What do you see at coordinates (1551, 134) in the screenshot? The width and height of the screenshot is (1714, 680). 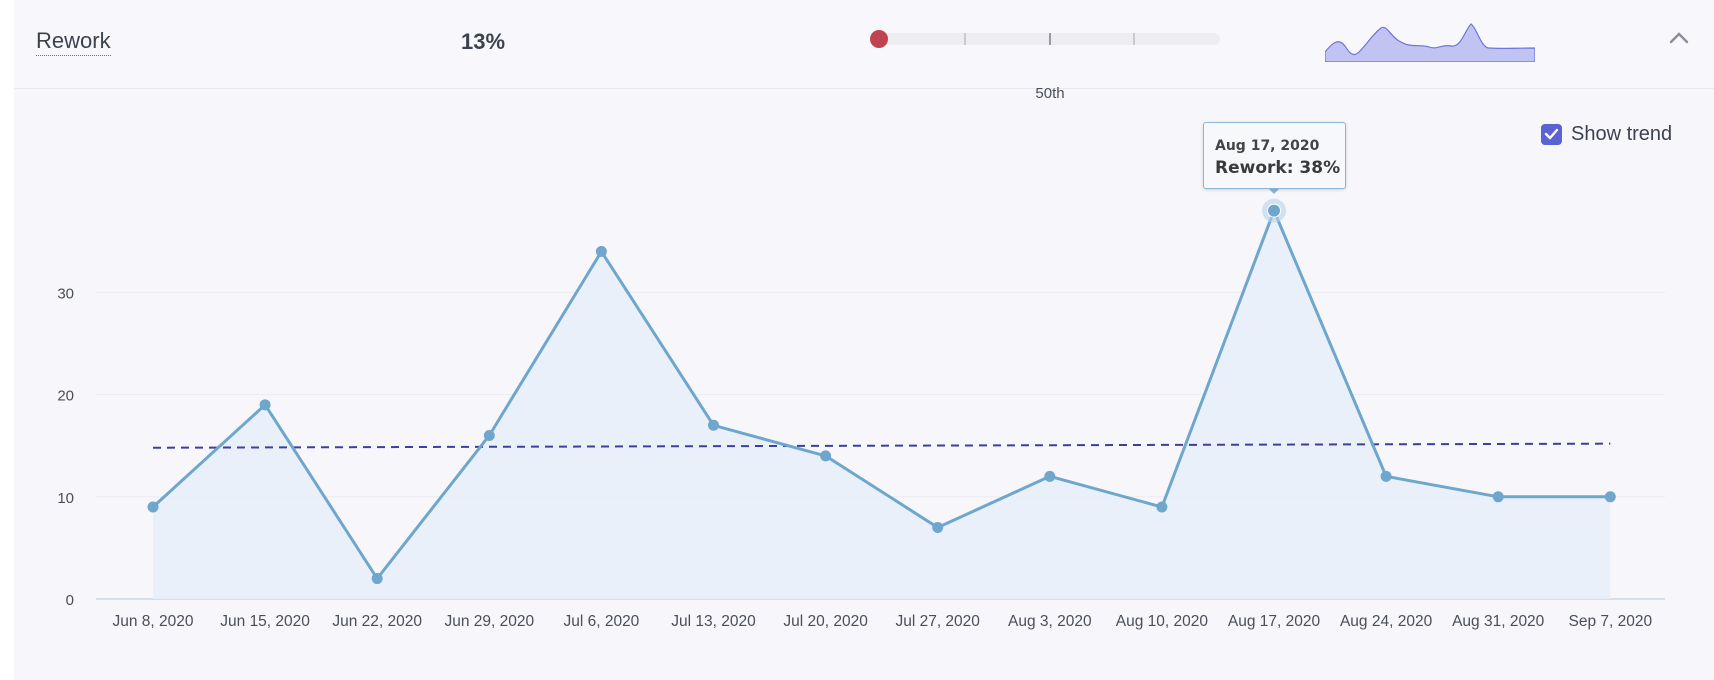 I see `checkbox-checked-icon` at bounding box center [1551, 134].